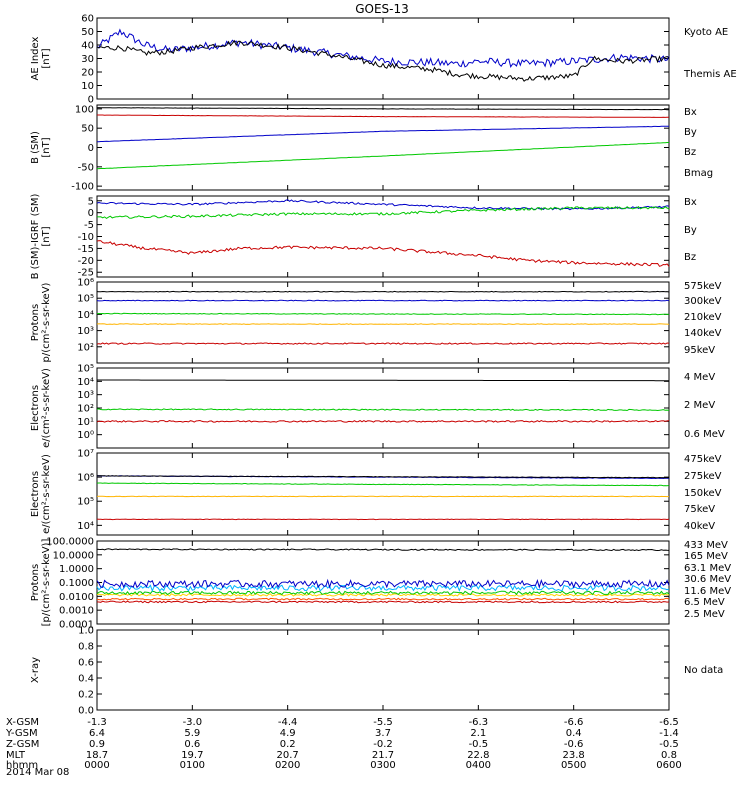 This screenshot has height=800, width=750. What do you see at coordinates (706, 556) in the screenshot?
I see `legend-entry: 165 MeV` at bounding box center [706, 556].